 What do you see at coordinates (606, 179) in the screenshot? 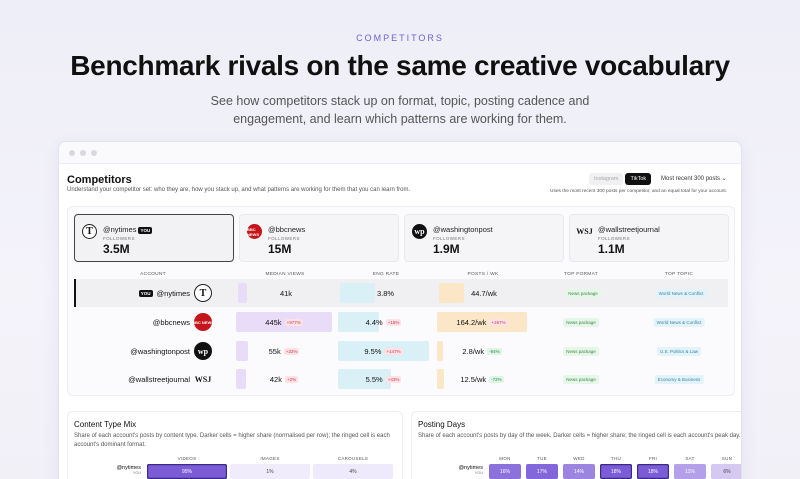
I see `platform-tab-instagram: Instagram` at bounding box center [606, 179].